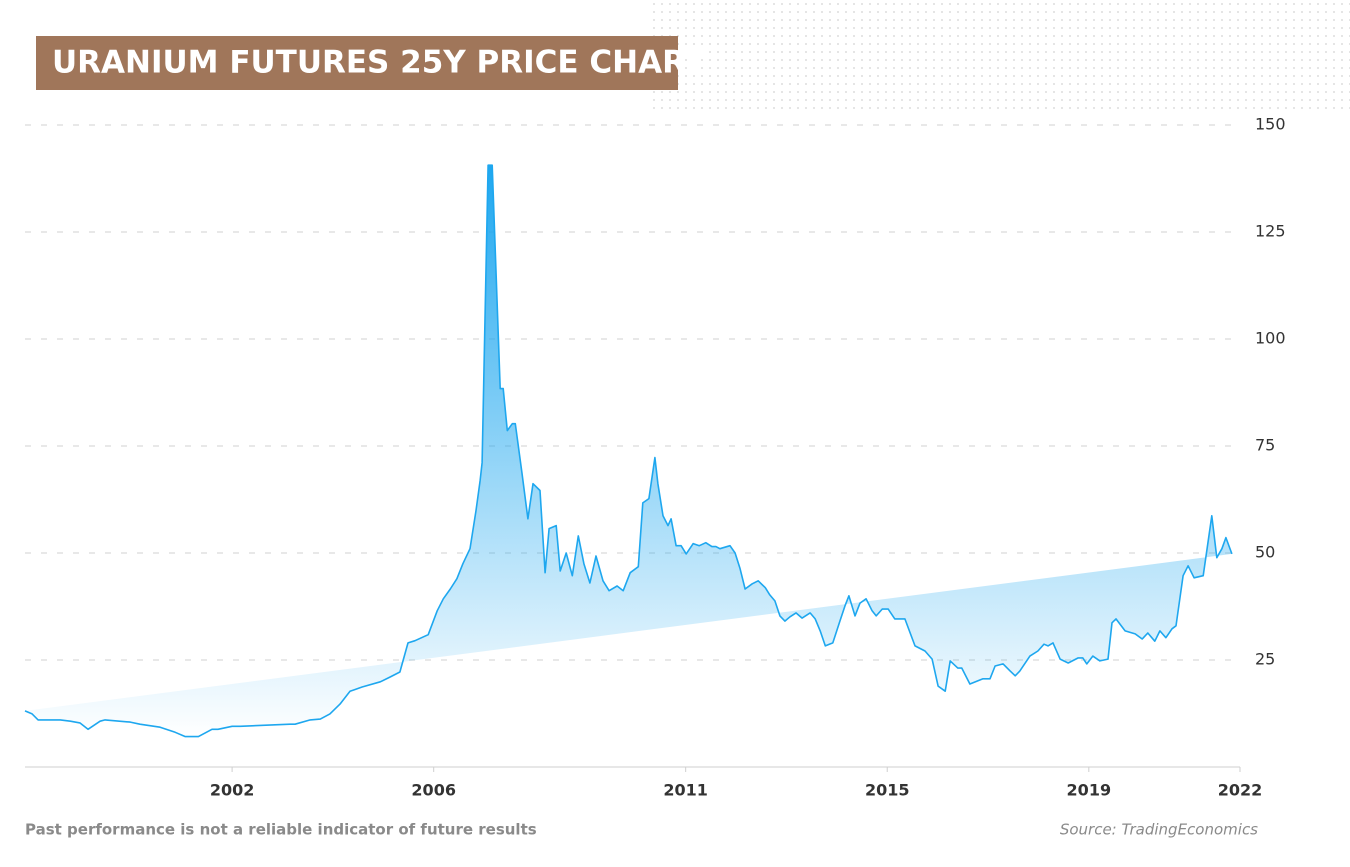  I want to click on y-tick-label: 25, so click(1265, 659).